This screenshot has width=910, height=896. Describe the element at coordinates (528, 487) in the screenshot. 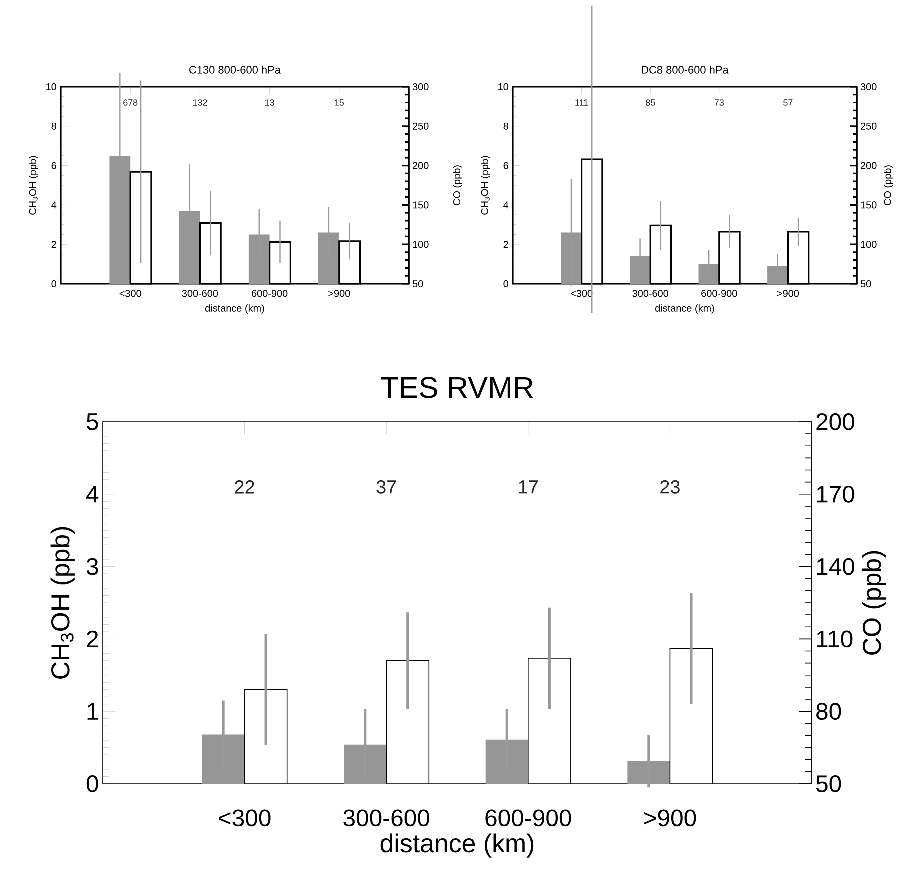

I see `annotation: 17` at that location.